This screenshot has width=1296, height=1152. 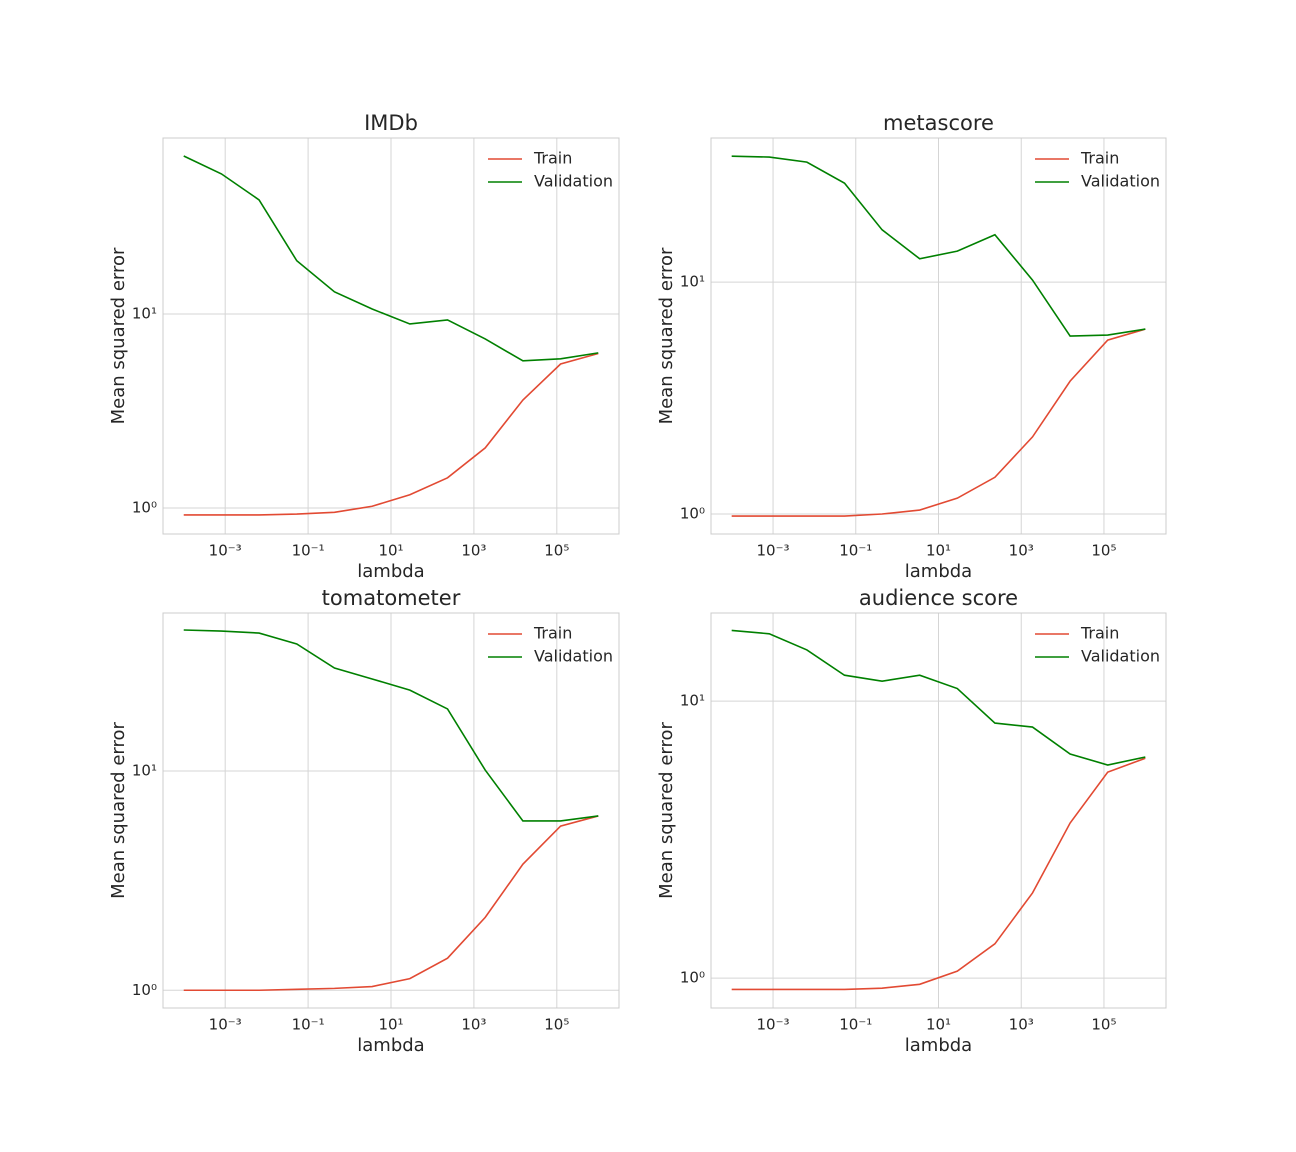 What do you see at coordinates (938, 123) in the screenshot?
I see `chart-title: metascore` at bounding box center [938, 123].